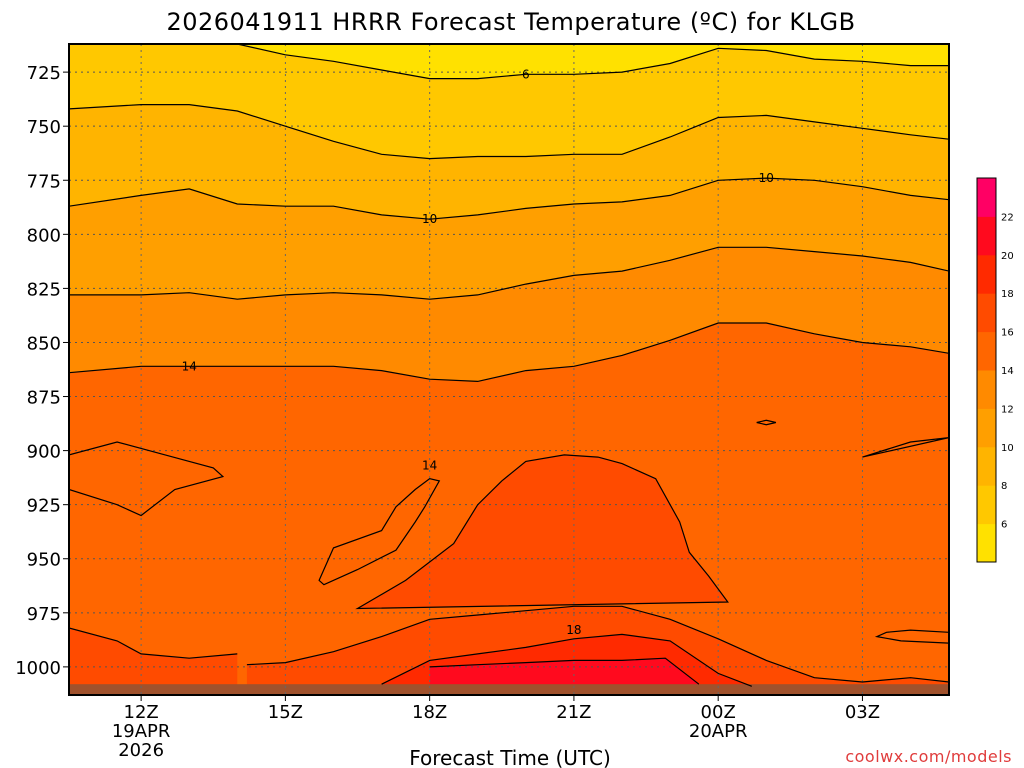 This screenshot has width=1024, height=768. Describe the element at coordinates (526, 74) in the screenshot. I see `contour-label-6: 6` at that location.